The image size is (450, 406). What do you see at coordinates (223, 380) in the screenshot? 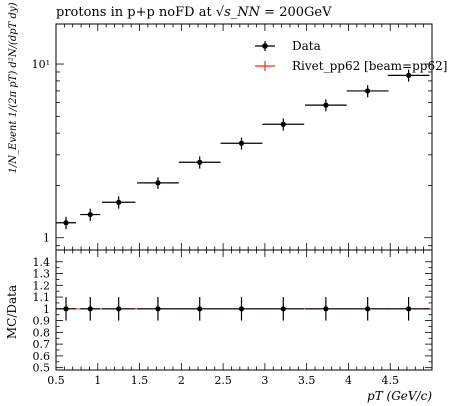
I see `x-tick-label: 2.5` at bounding box center [223, 380].